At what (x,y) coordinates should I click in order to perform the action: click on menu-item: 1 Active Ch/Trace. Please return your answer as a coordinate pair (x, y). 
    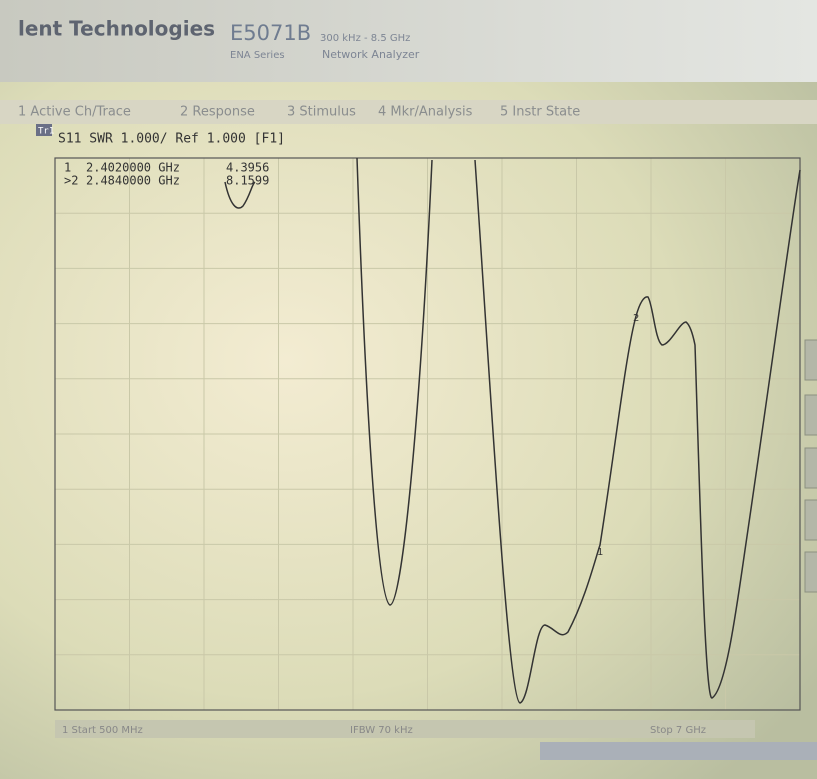
    Looking at the image, I should click on (74, 112).